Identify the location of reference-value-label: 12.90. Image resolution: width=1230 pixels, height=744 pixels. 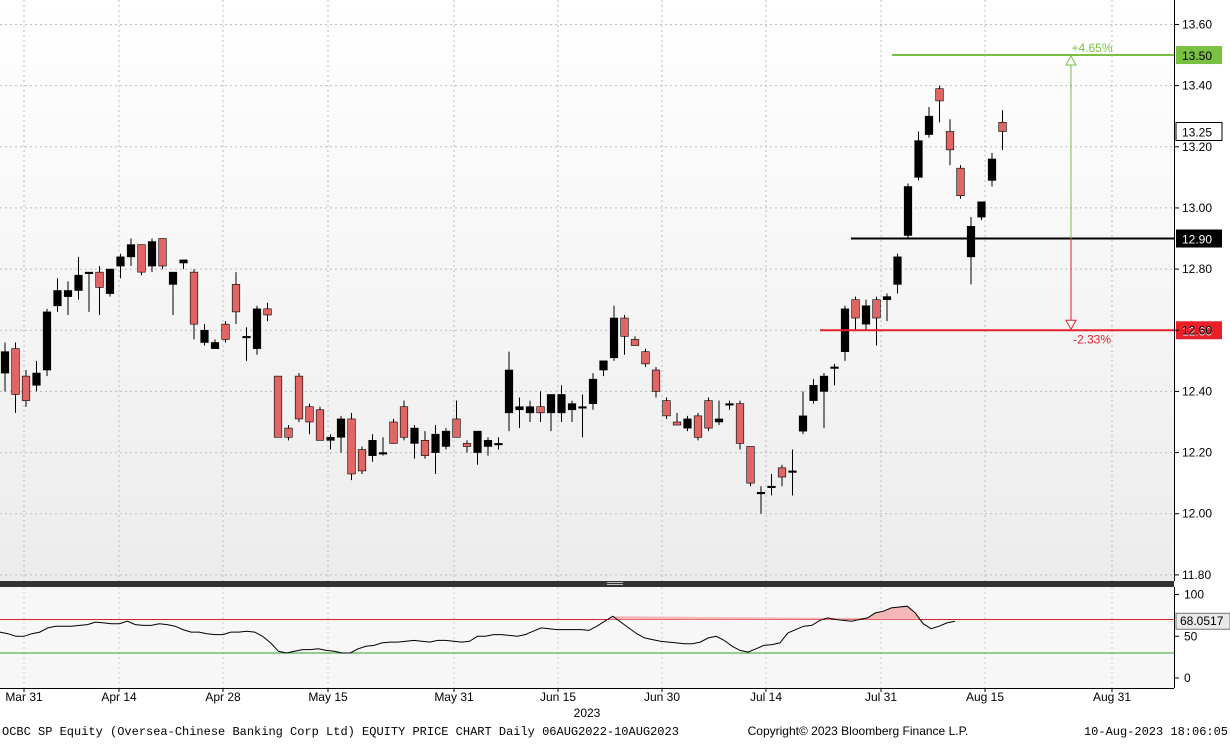
(1197, 240).